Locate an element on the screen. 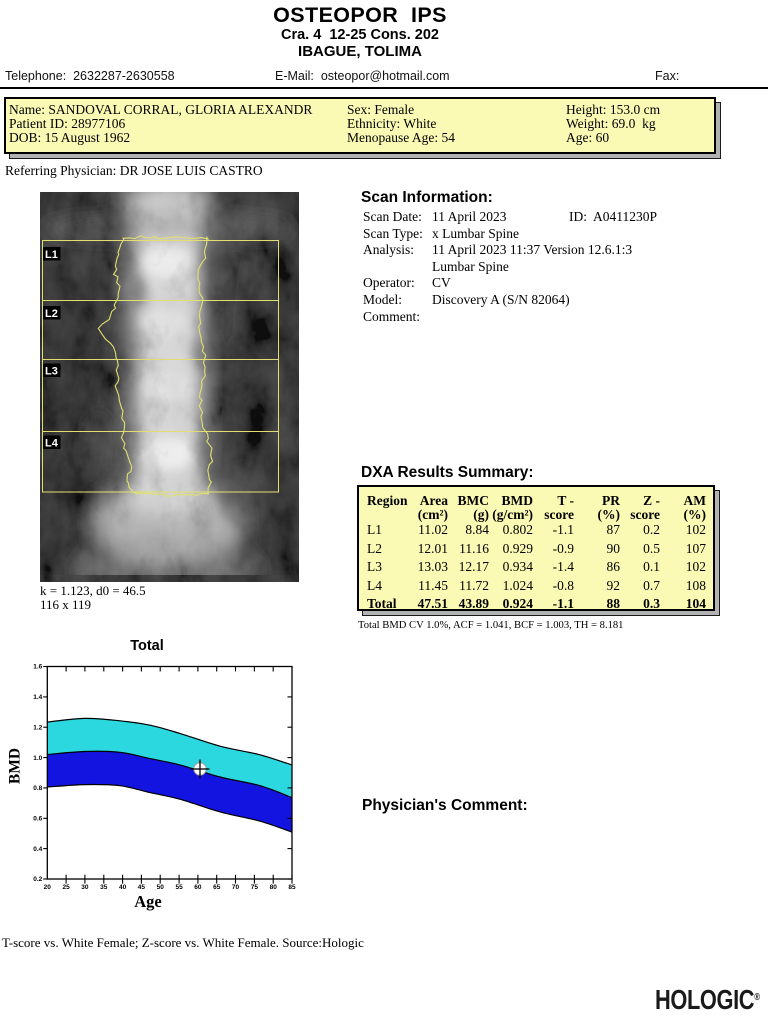 This screenshot has width=768, height=1024. svg-text: L3 is located at coordinates (51, 372).